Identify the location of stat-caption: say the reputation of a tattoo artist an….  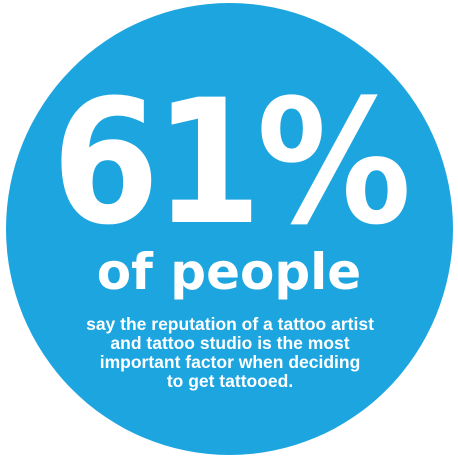
(230, 353).